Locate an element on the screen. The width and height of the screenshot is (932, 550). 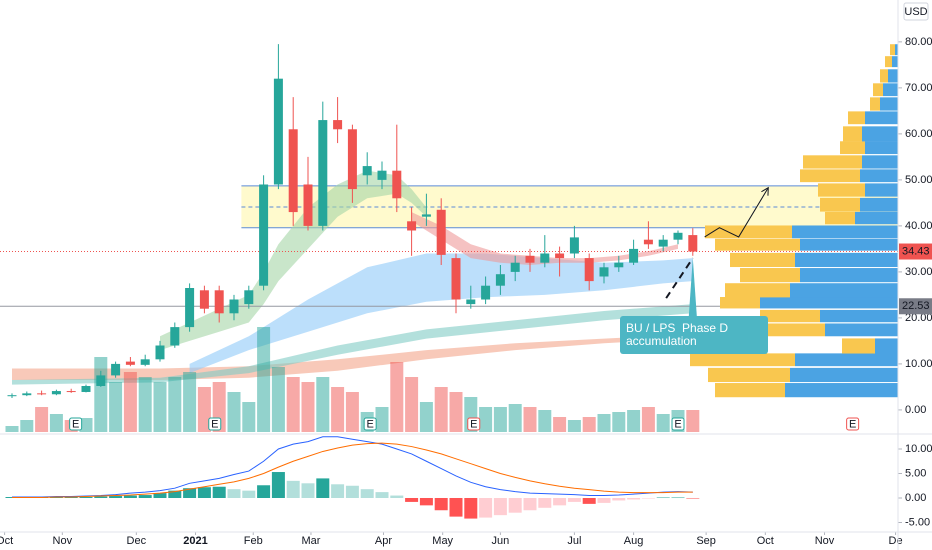
price-tag-label: 22.53 is located at coordinates (916, 306).